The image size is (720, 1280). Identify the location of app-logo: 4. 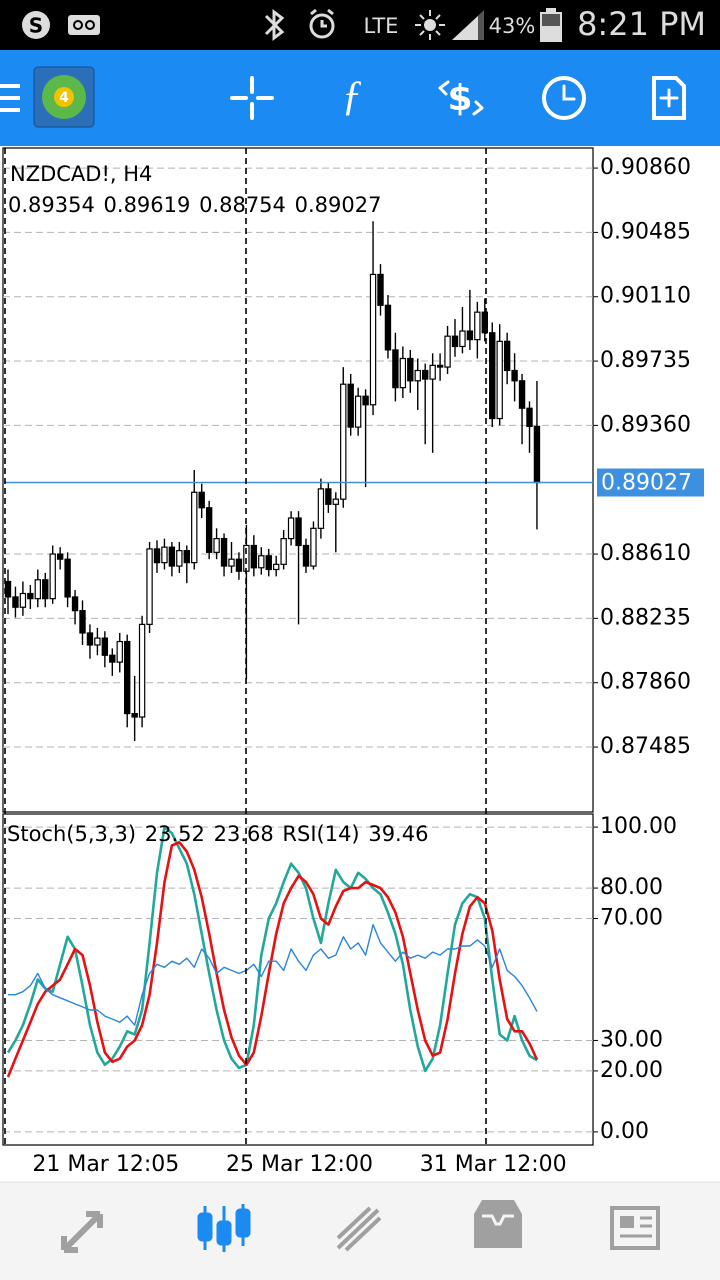
(64, 97).